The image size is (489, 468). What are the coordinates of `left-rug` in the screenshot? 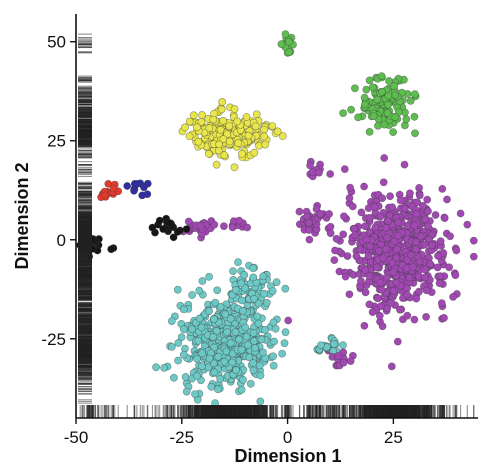 It's located at (85, 218).